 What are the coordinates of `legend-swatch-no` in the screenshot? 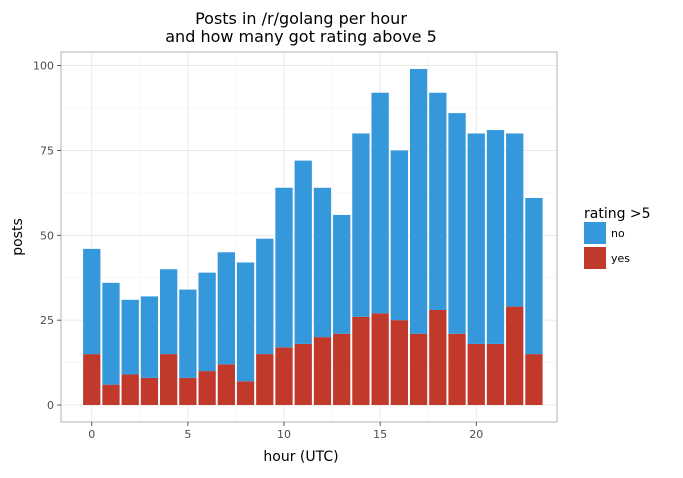 It's located at (595, 233).